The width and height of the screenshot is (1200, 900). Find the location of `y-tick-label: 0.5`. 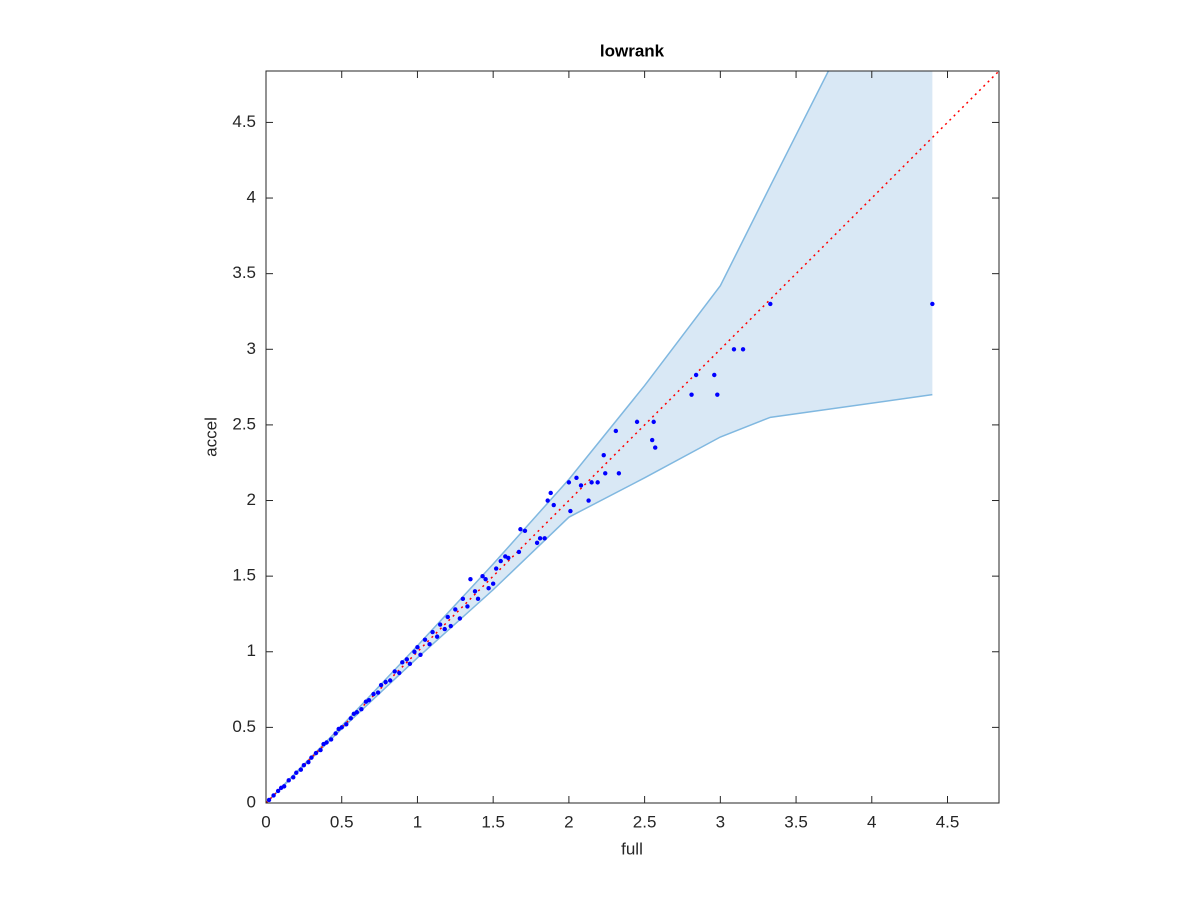

y-tick-label: 0.5 is located at coordinates (244, 726).